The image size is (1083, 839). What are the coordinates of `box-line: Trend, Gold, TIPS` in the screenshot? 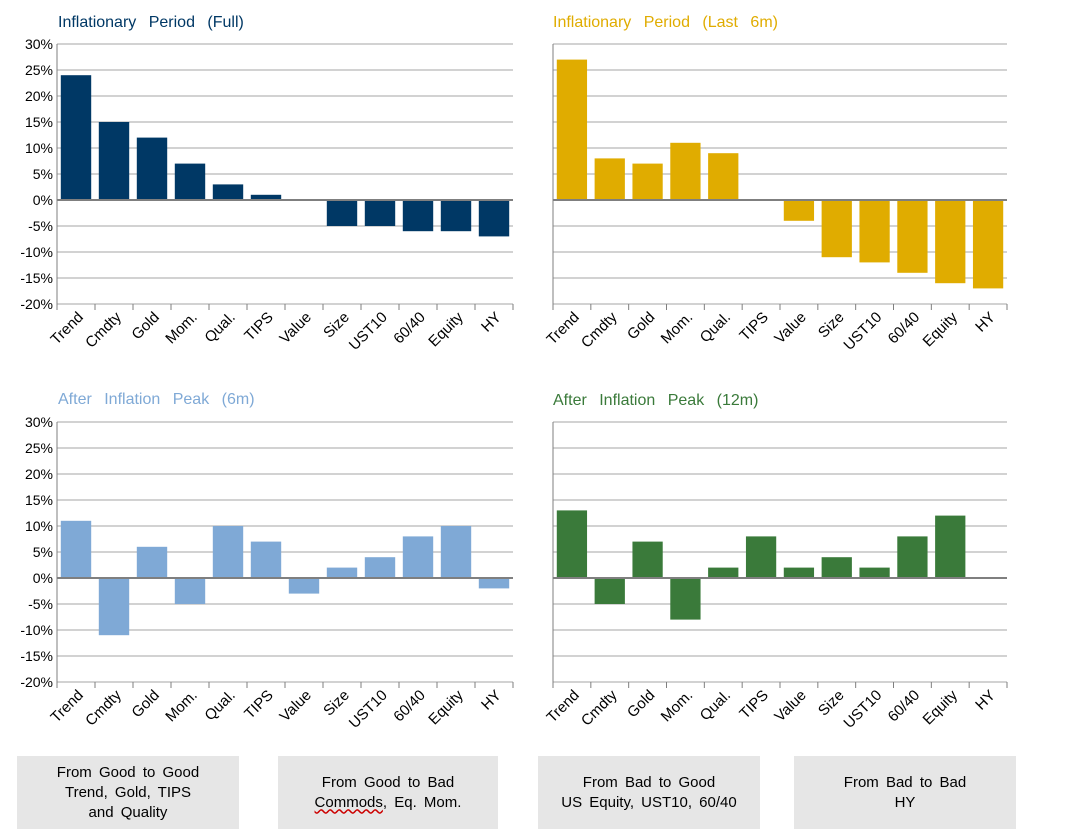 It's located at (128, 792).